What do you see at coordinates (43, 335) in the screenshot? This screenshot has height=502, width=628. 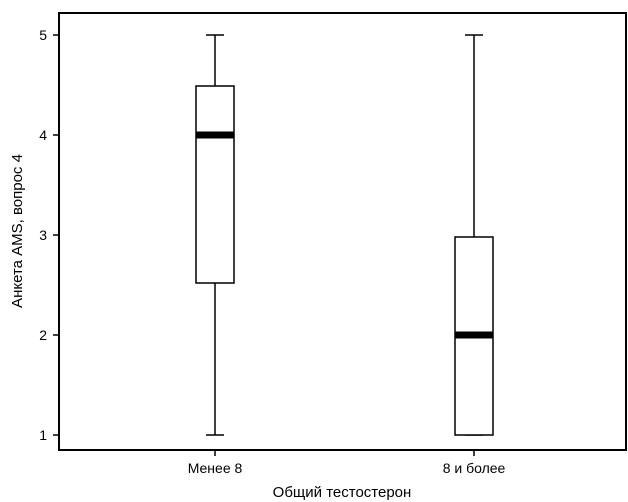 I see `y-tick-label: 2` at bounding box center [43, 335].